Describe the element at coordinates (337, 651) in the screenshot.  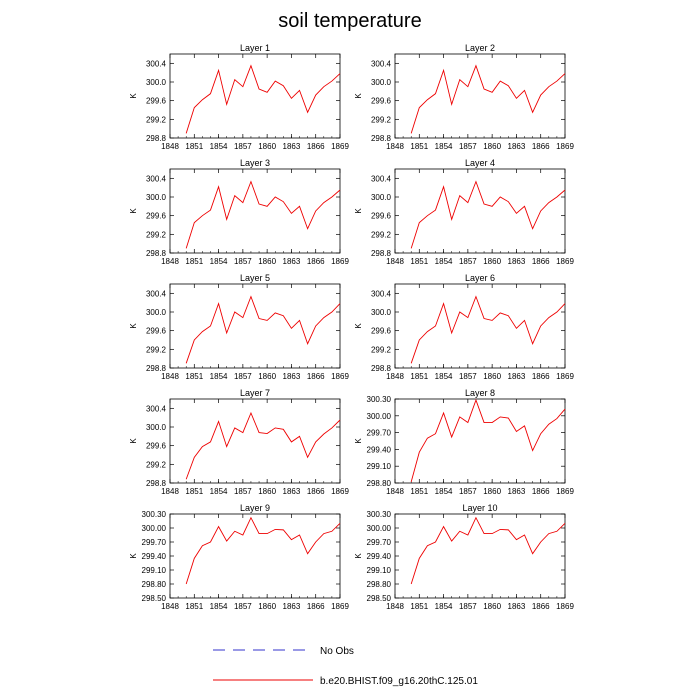
I see `legend-label-no-obs: No Obs` at that location.